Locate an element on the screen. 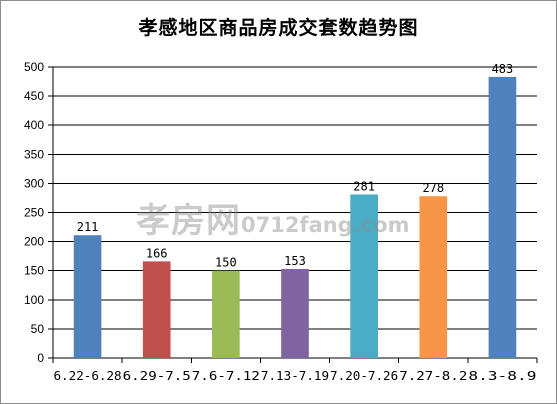 This screenshot has width=557, height=404. x-category-label: 7.27-8.2 is located at coordinates (433, 376).